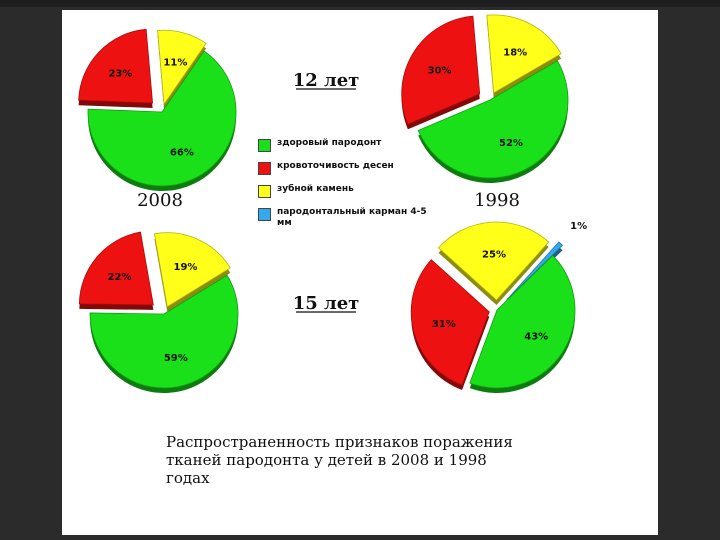  What do you see at coordinates (164, 331) in the screenshot?
I see `pie-3-healthy-slice` at bounding box center [164, 331].